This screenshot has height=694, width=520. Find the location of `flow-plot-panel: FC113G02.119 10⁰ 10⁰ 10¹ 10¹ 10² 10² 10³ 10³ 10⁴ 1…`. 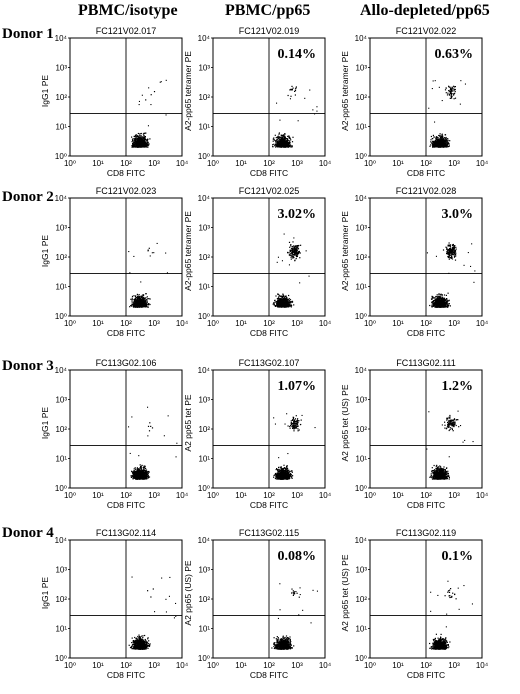

flow-plot-panel: FC113G02.119 10⁰ 10⁰ 10¹ 10¹ 10² 10² 10³ 10³ 10⁴ 1… is located at coordinates (411, 603).